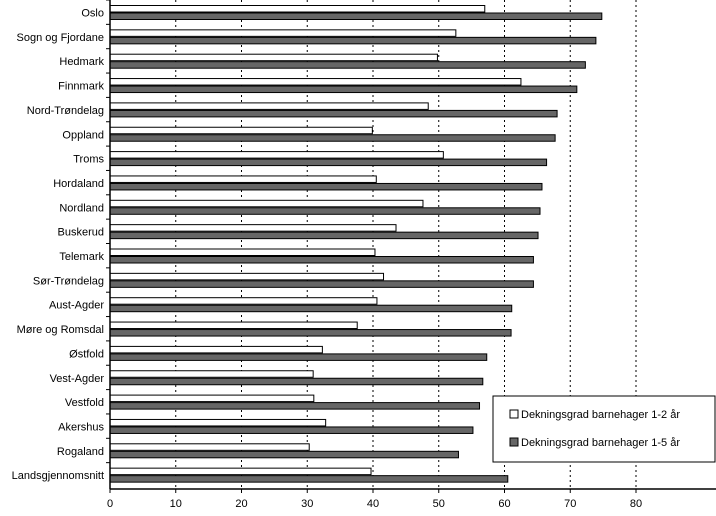 The image size is (716, 516). What do you see at coordinates (600, 415) in the screenshot?
I see `legend-label-1-2: Dekningsgrad barnehager 1-2 år` at bounding box center [600, 415].